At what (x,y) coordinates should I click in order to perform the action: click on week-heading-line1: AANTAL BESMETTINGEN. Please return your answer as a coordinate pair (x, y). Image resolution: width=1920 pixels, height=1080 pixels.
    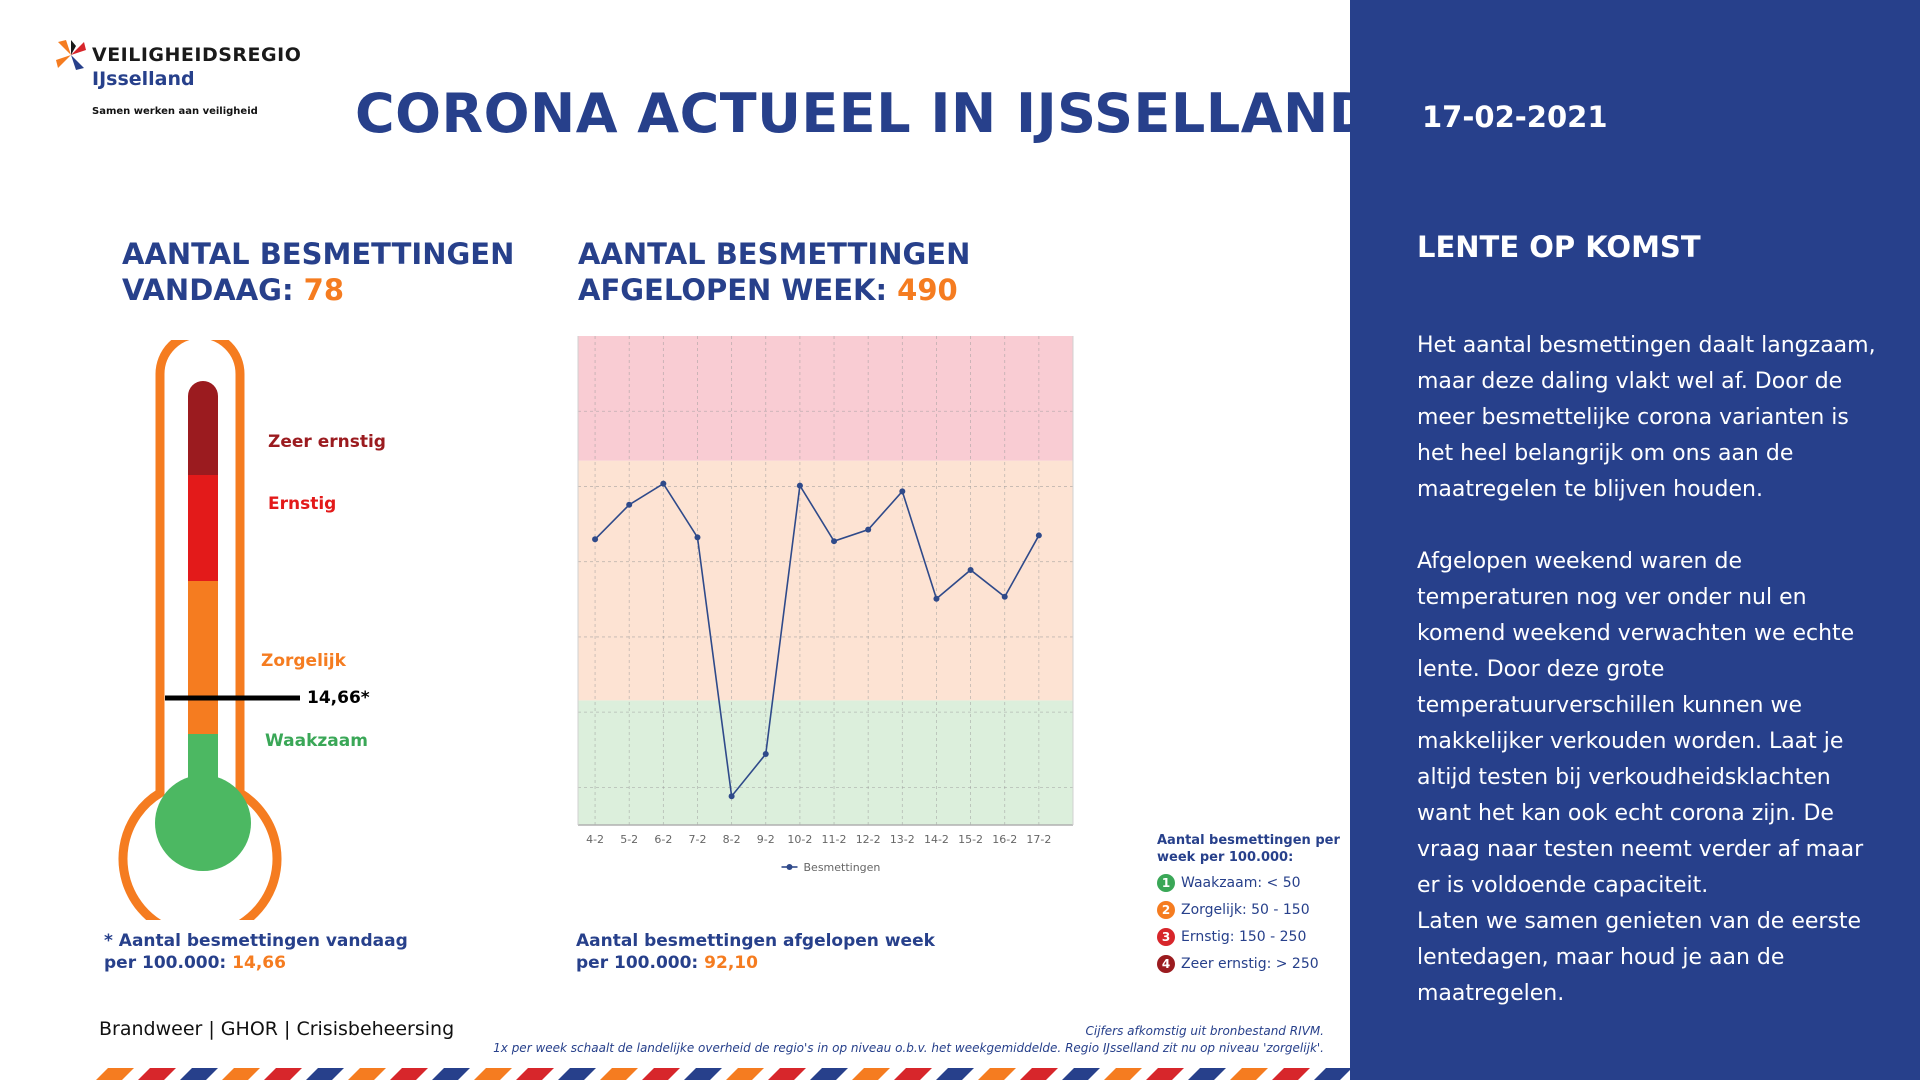
    Looking at the image, I should click on (774, 254).